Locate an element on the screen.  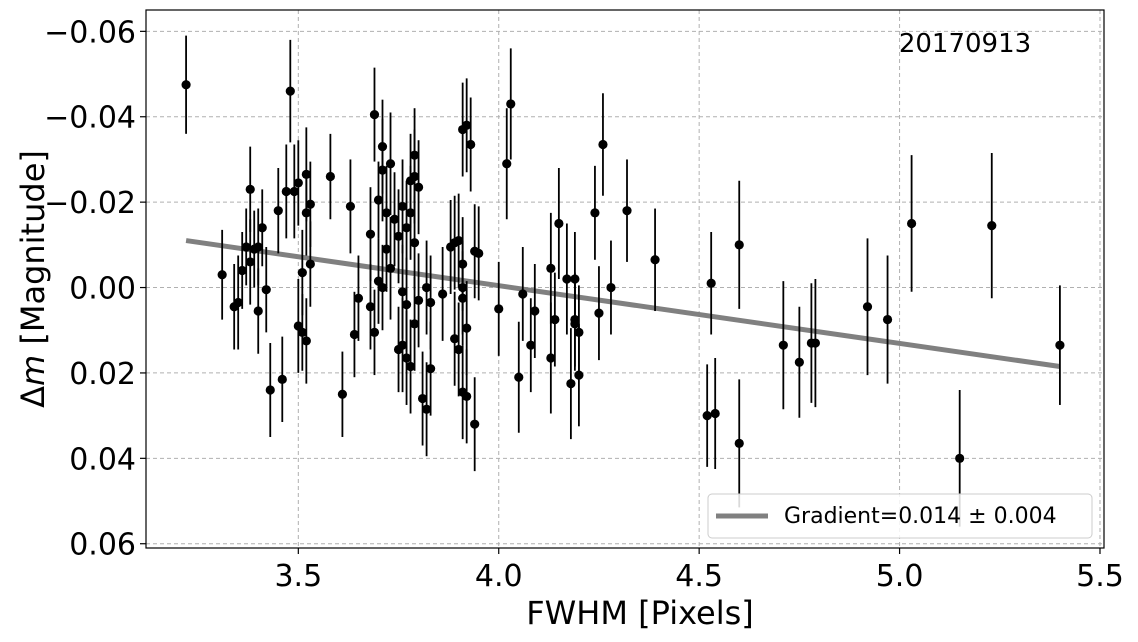
y-tick-label: 0.00 is located at coordinates (102, 289).